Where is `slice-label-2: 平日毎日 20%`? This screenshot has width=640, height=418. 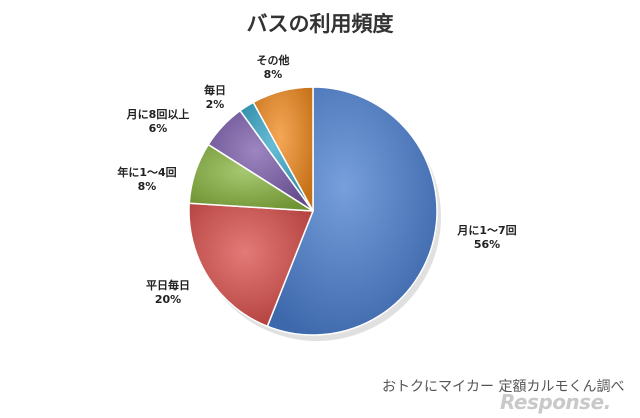 slice-label-2: 平日毎日 20% is located at coordinates (168, 293).